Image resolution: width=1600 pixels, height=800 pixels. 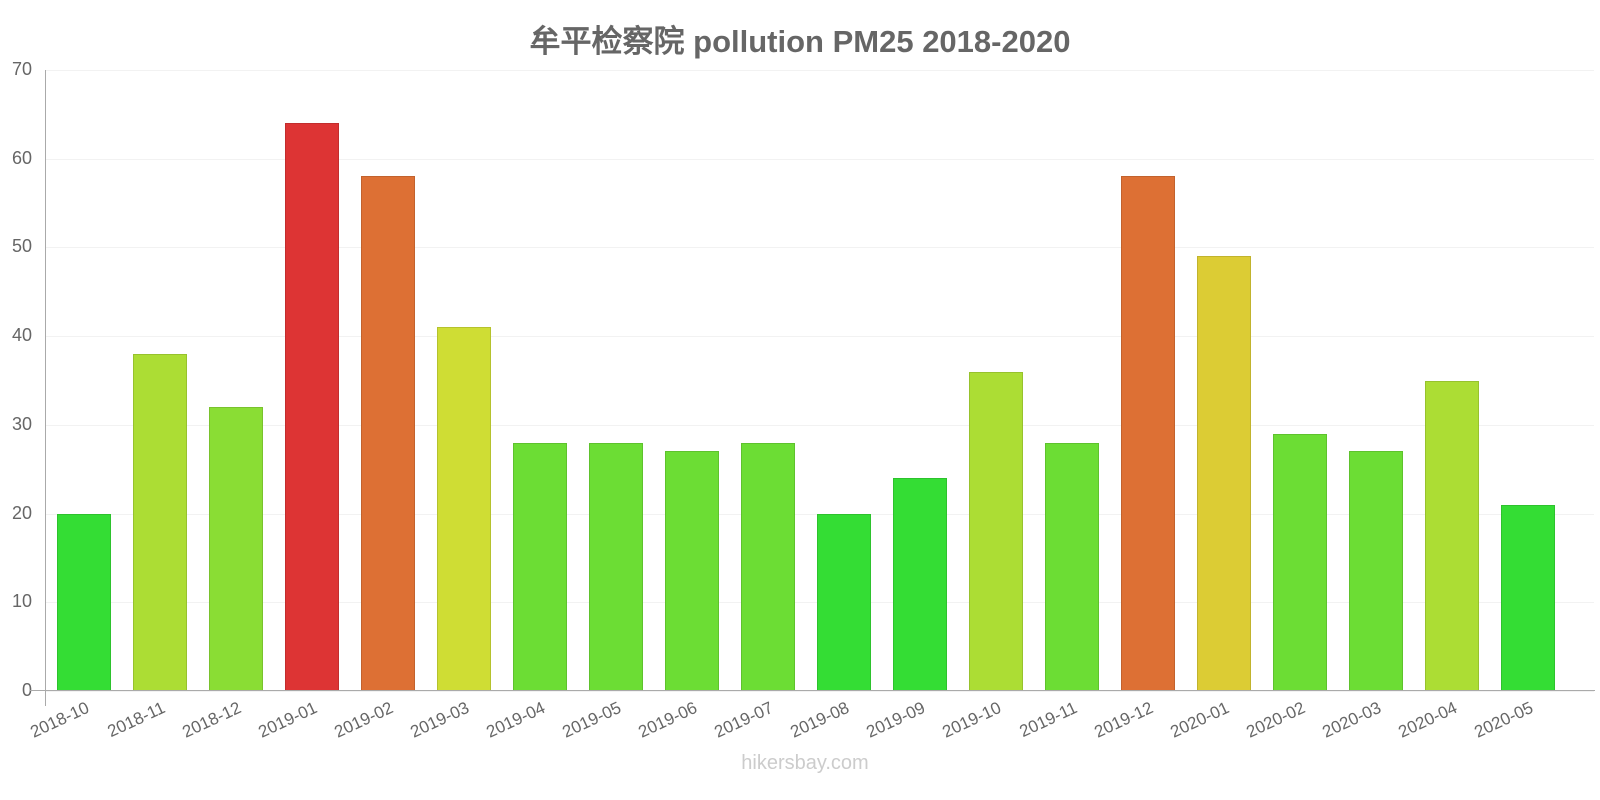 I want to click on x-tick-label: 2019-09, so click(x=896, y=720).